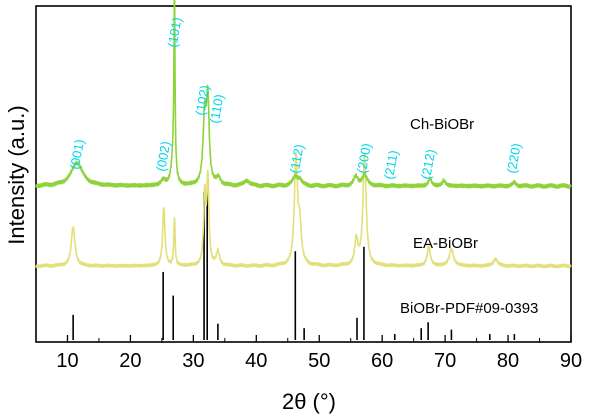 The height and width of the screenshot is (420, 591). What do you see at coordinates (571, 361) in the screenshot?
I see `x-tick-label: 90` at bounding box center [571, 361].